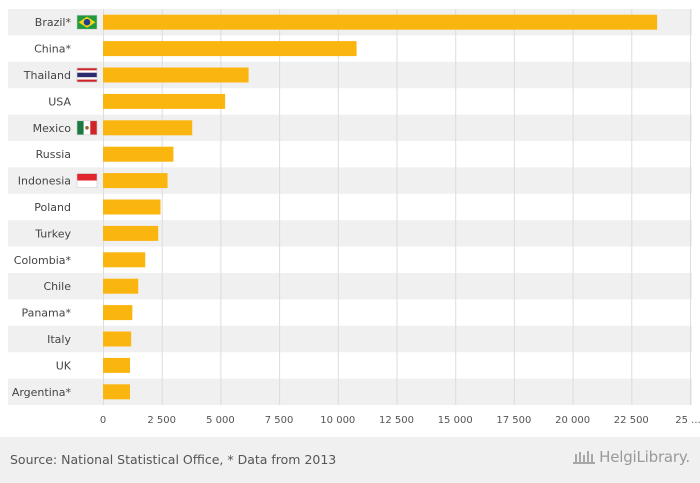 The height and width of the screenshot is (483, 700). Describe the element at coordinates (279, 420) in the screenshot. I see `x-tick-label: 7 500` at that location.